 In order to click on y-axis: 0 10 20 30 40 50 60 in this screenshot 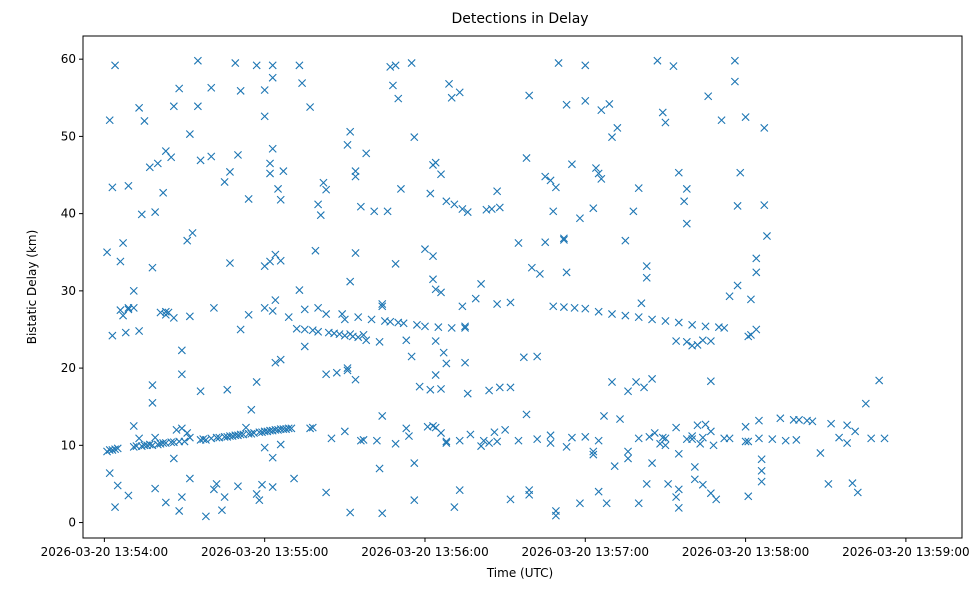, I will do `click(72, 291)`.